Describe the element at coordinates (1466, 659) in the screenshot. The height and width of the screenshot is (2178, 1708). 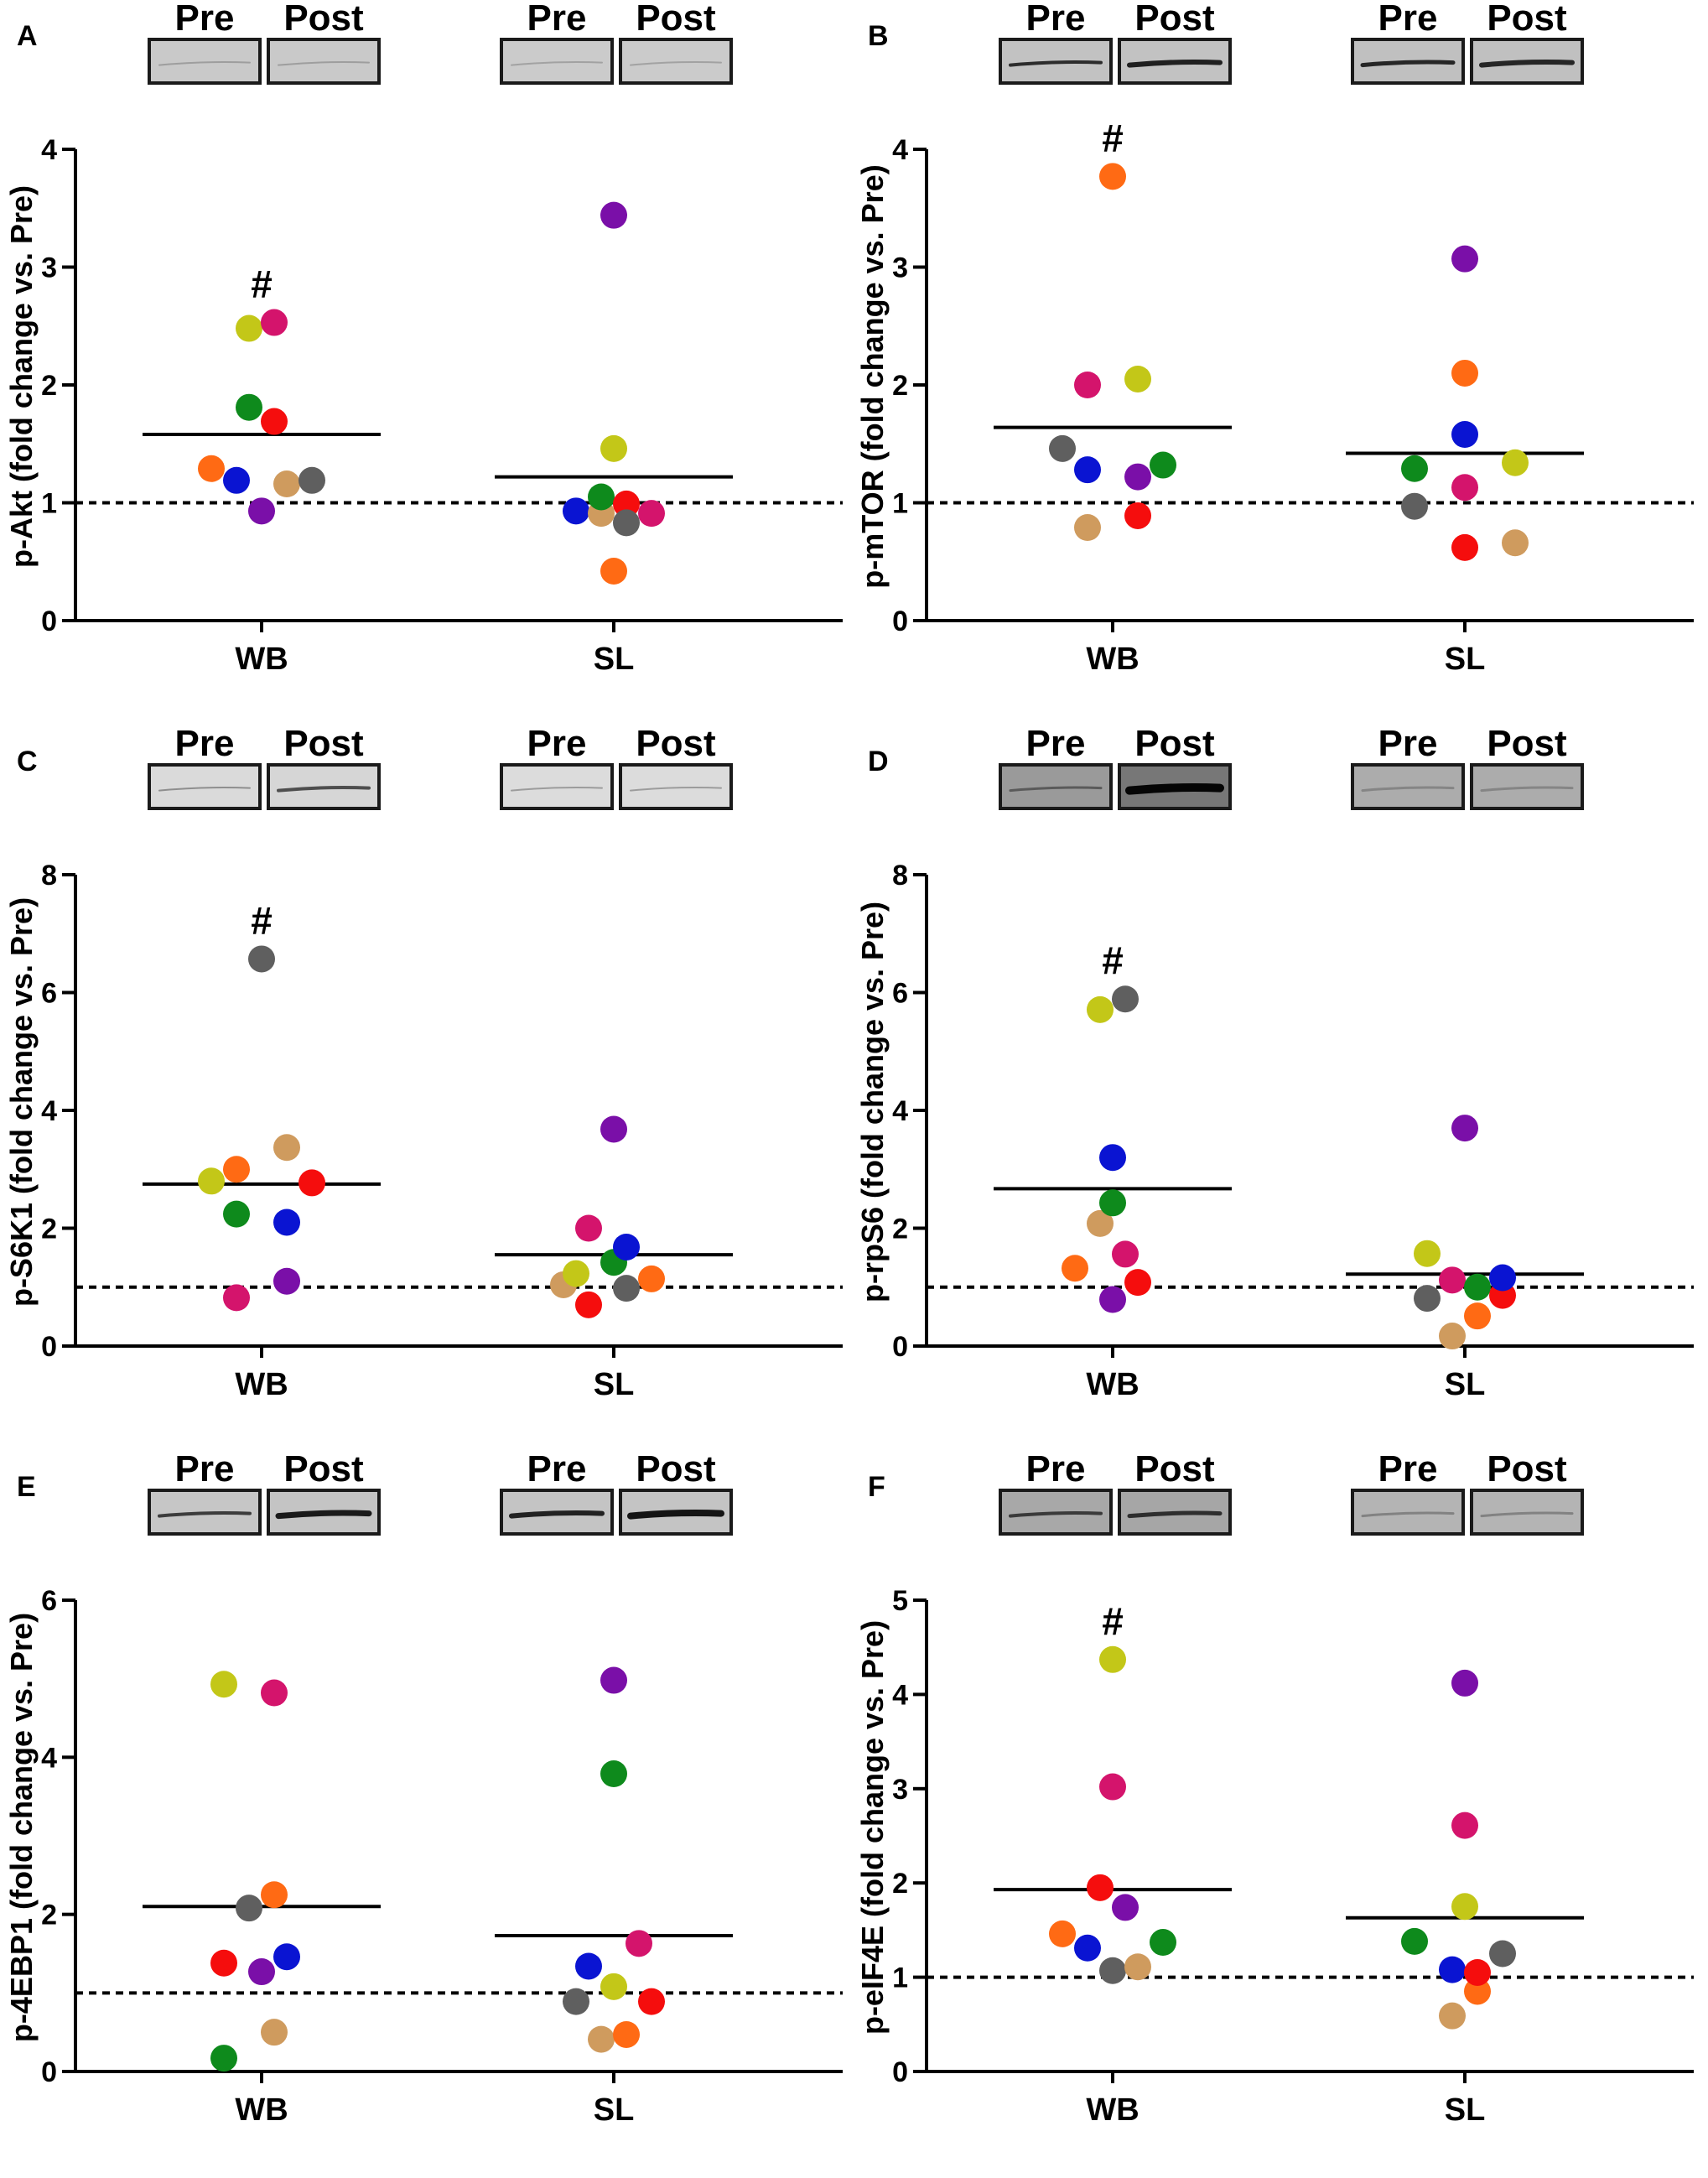
I see `x-tick-label: SL` at that location.